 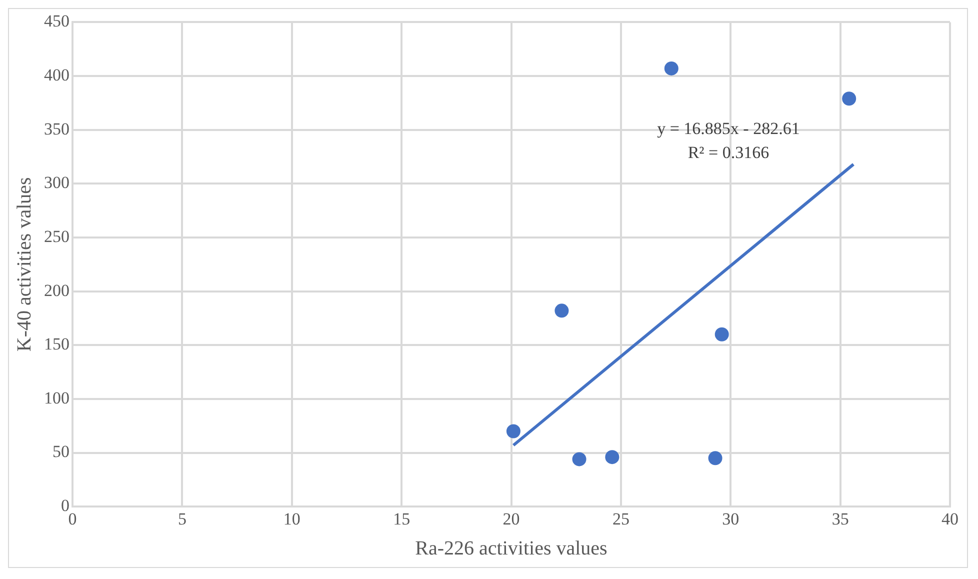 What do you see at coordinates (731, 518) in the screenshot?
I see `x-tick-label: 30` at bounding box center [731, 518].